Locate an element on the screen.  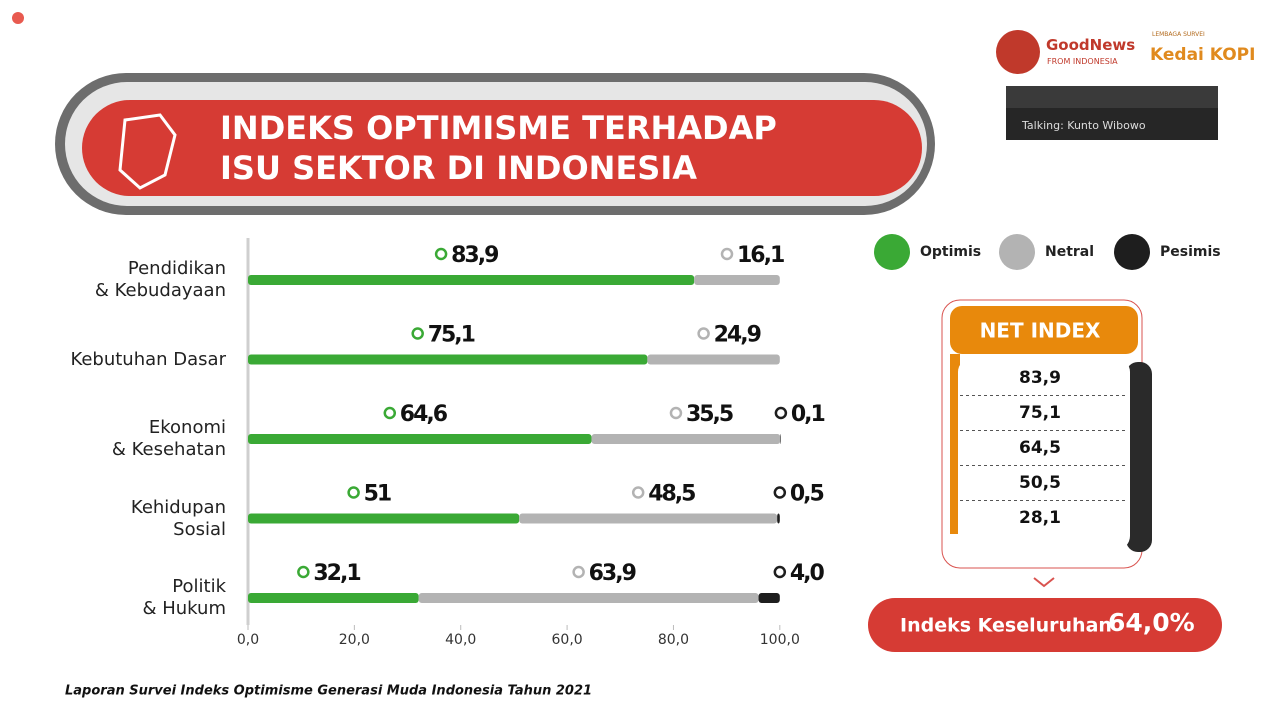
legend-label: Optimis is located at coordinates (950, 252).